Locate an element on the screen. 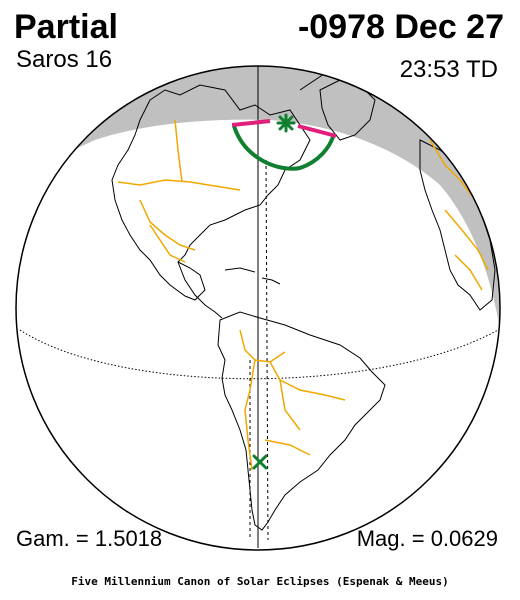  north-america-coast is located at coordinates (211, 192).